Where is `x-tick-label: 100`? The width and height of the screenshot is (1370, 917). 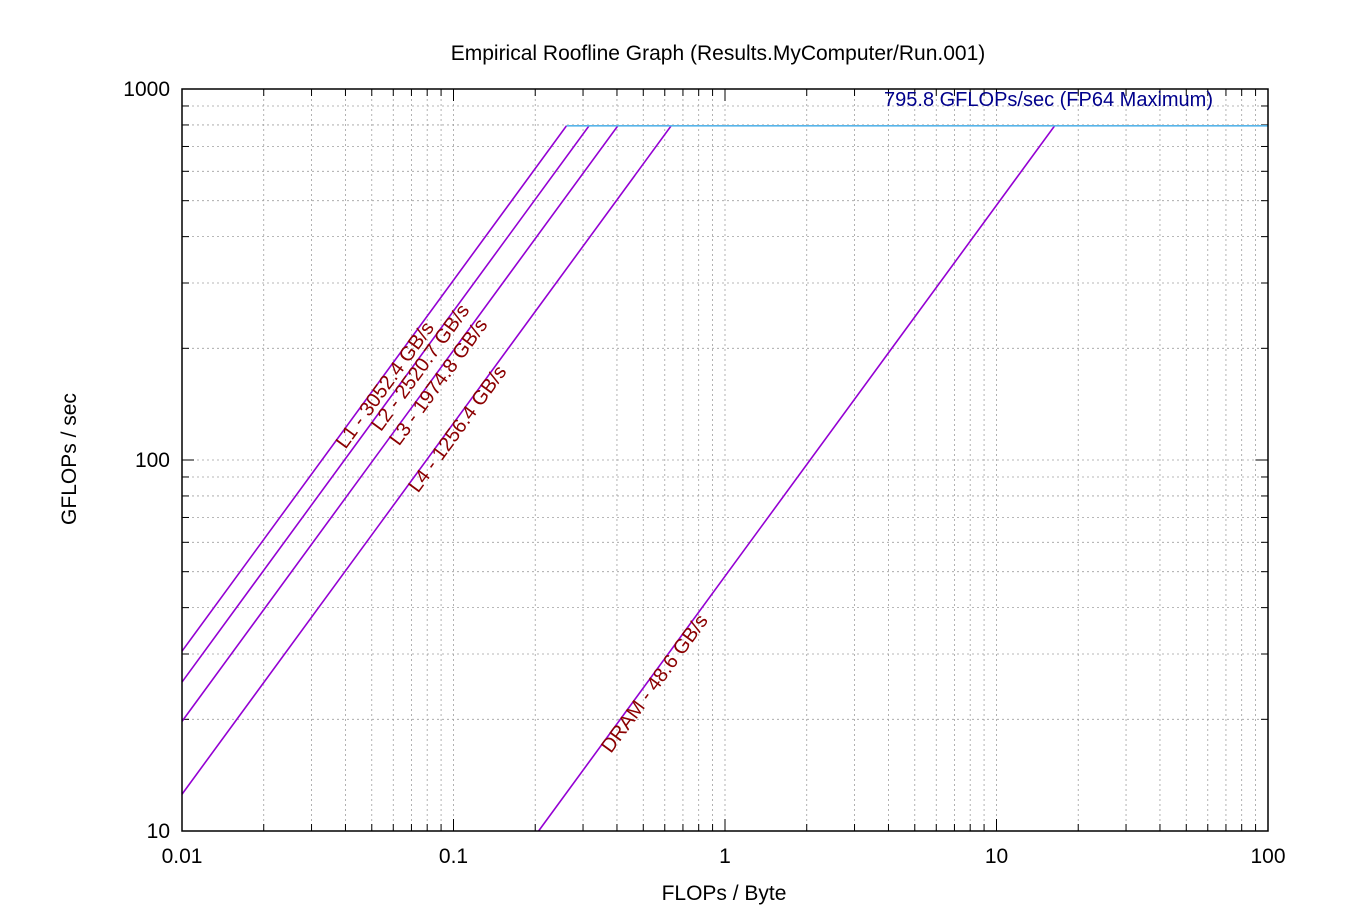
x-tick-label: 100 is located at coordinates (1267, 856).